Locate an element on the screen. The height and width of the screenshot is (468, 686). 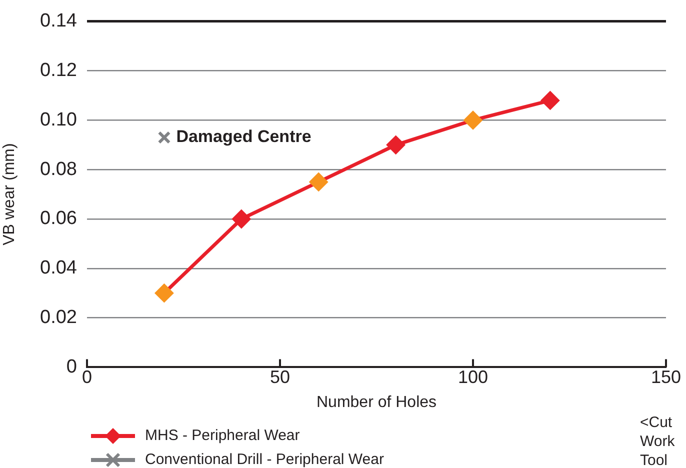
text: Work is located at coordinates (658, 441).